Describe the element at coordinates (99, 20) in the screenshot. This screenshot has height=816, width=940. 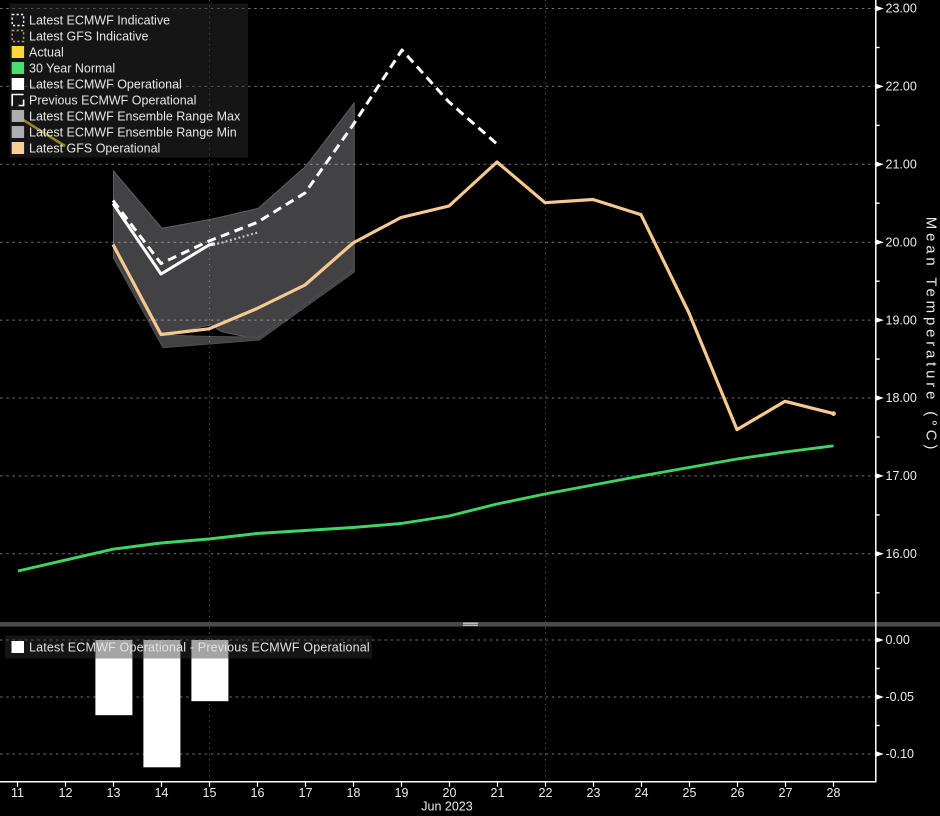
I see `svg-text: Latest ECMWF Indicative` at that location.